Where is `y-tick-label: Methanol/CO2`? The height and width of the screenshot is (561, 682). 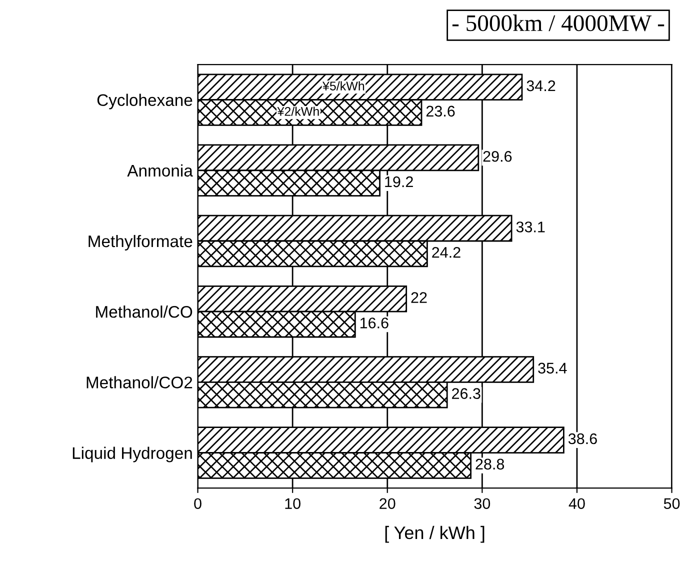 y-tick-label: Methanol/CO2 is located at coordinates (139, 382).